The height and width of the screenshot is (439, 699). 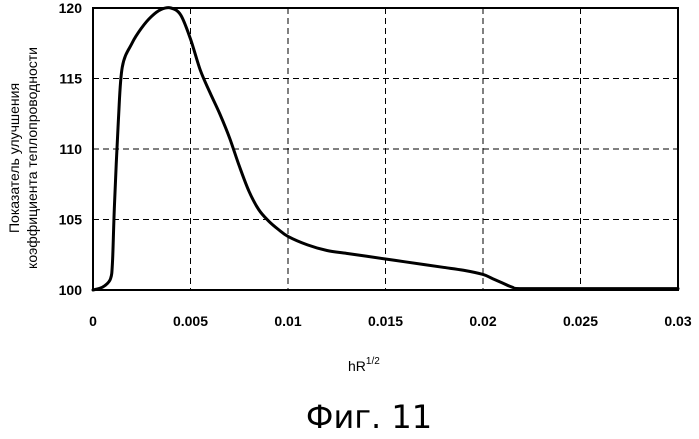 I want to click on x-tick-label: 0.02, so click(x=482, y=321).